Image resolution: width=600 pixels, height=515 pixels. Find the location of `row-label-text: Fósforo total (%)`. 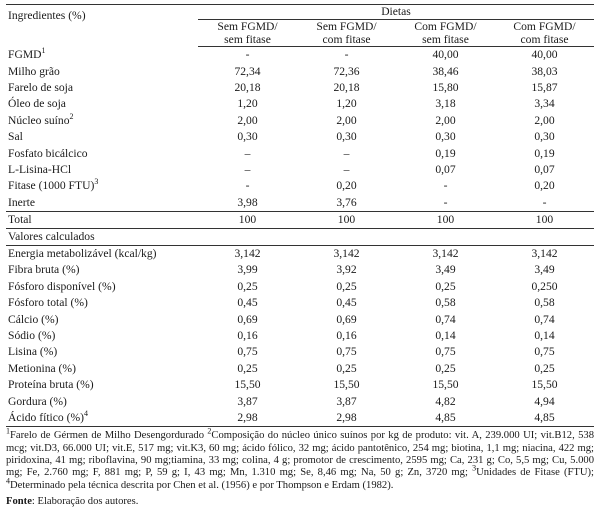

row-label-text: Fósforo total (%) is located at coordinates (48, 303).